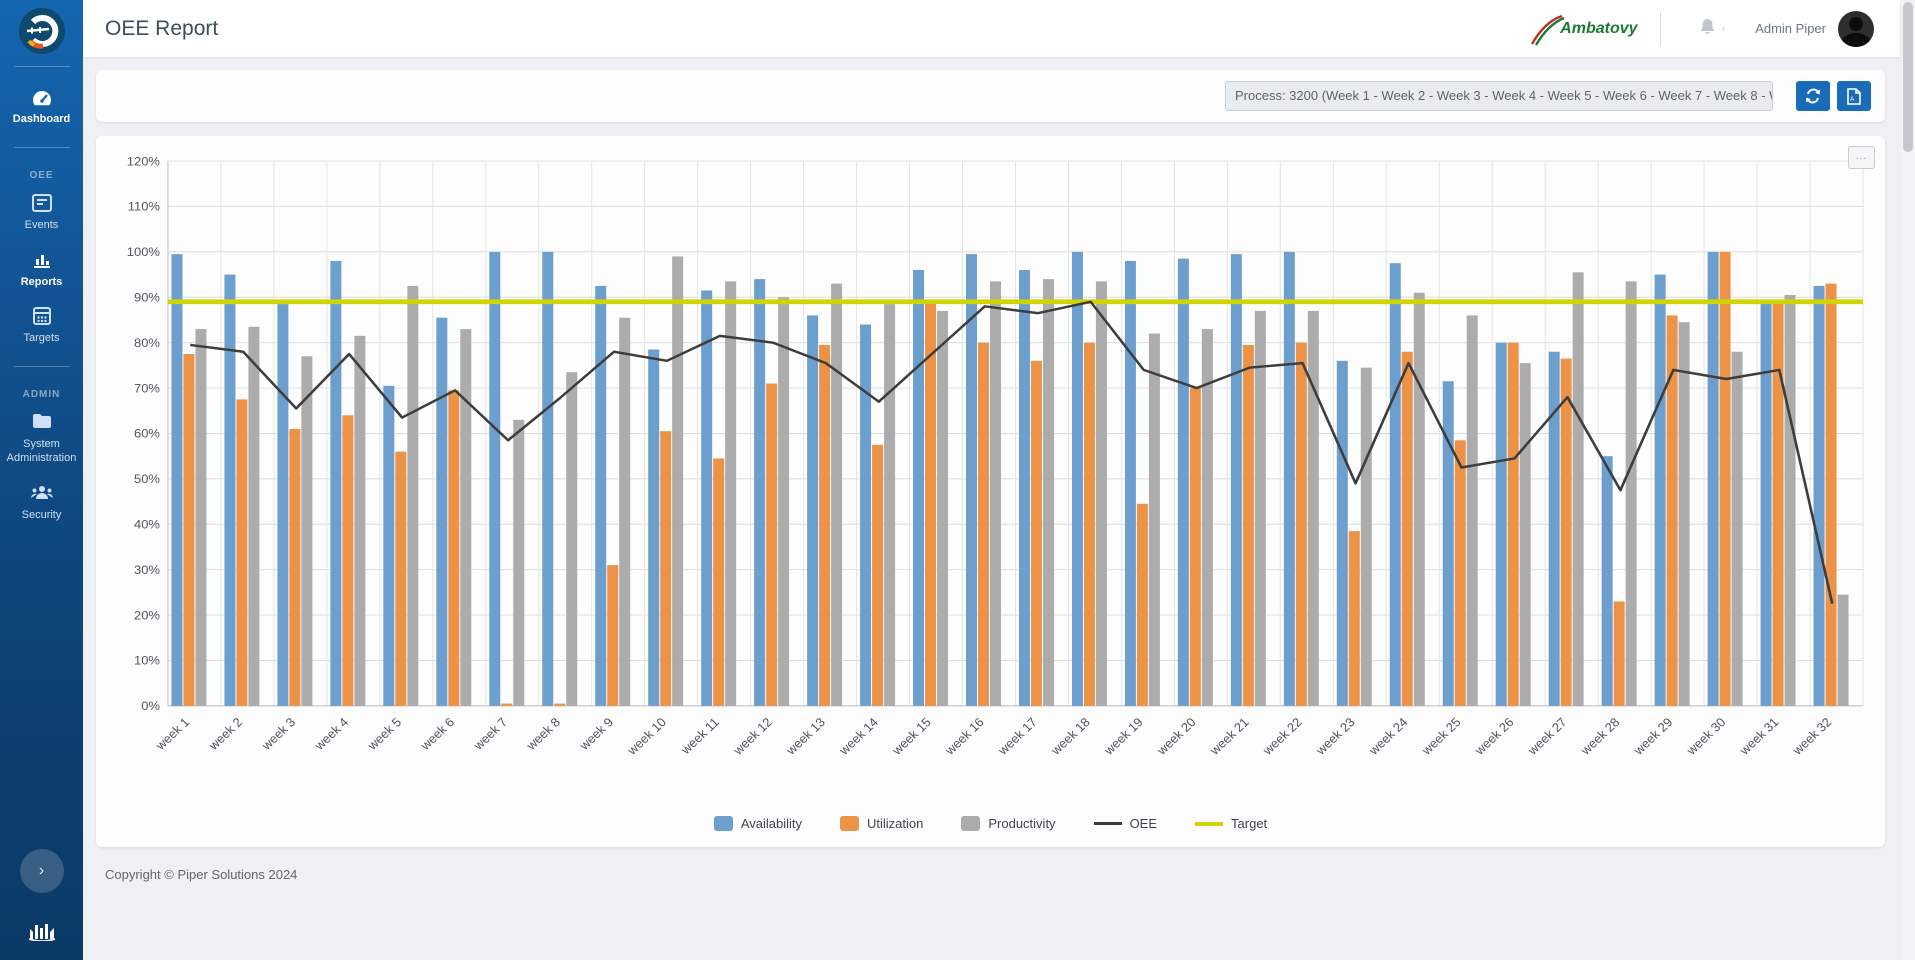 The height and width of the screenshot is (960, 1915). I want to click on x-axis-label: week 5, so click(384, 734).